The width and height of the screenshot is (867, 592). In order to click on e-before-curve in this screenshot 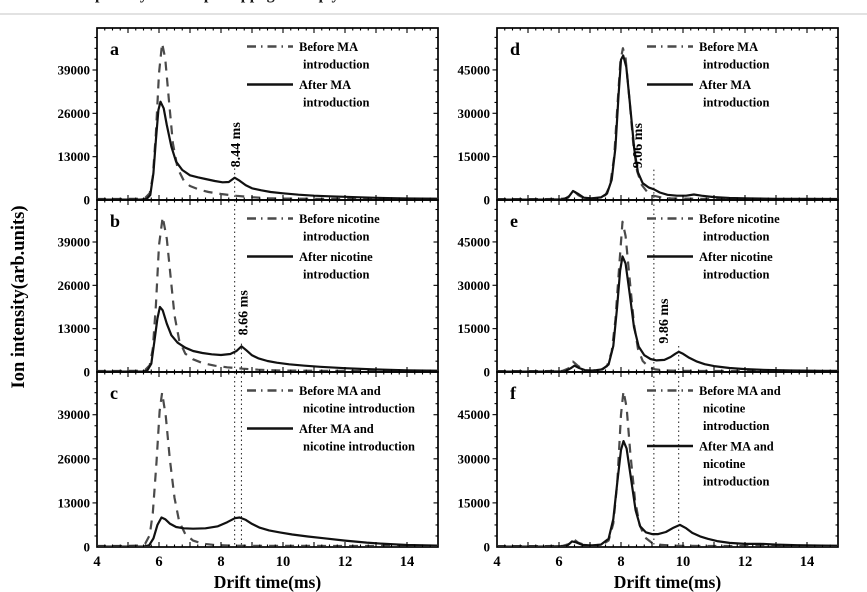, I will do `click(667, 295)`.